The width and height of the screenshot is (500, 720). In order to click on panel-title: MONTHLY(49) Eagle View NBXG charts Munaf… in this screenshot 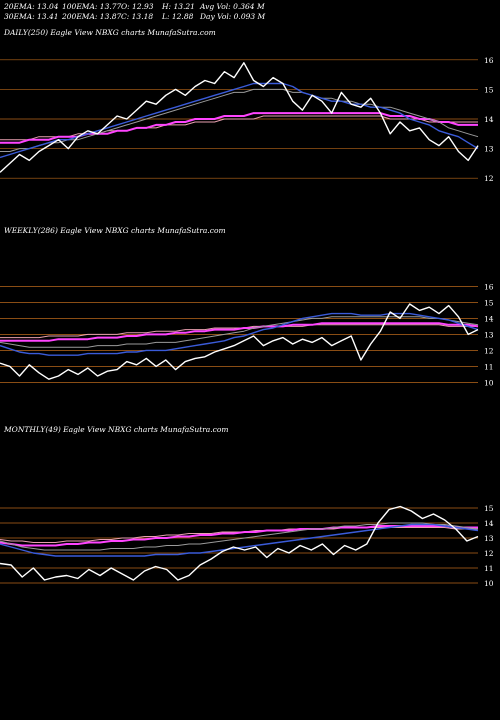, I will do `click(116, 429)`.